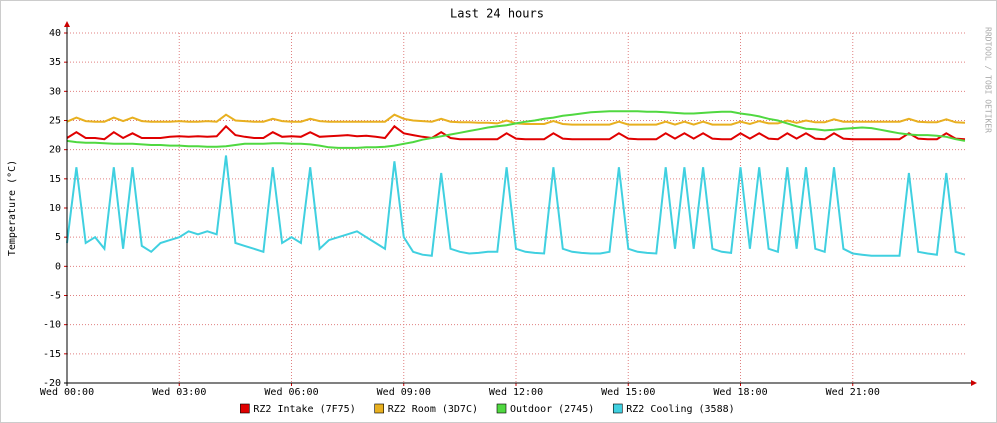  Describe the element at coordinates (55, 121) in the screenshot. I see `y-tick-label: 25` at that location.